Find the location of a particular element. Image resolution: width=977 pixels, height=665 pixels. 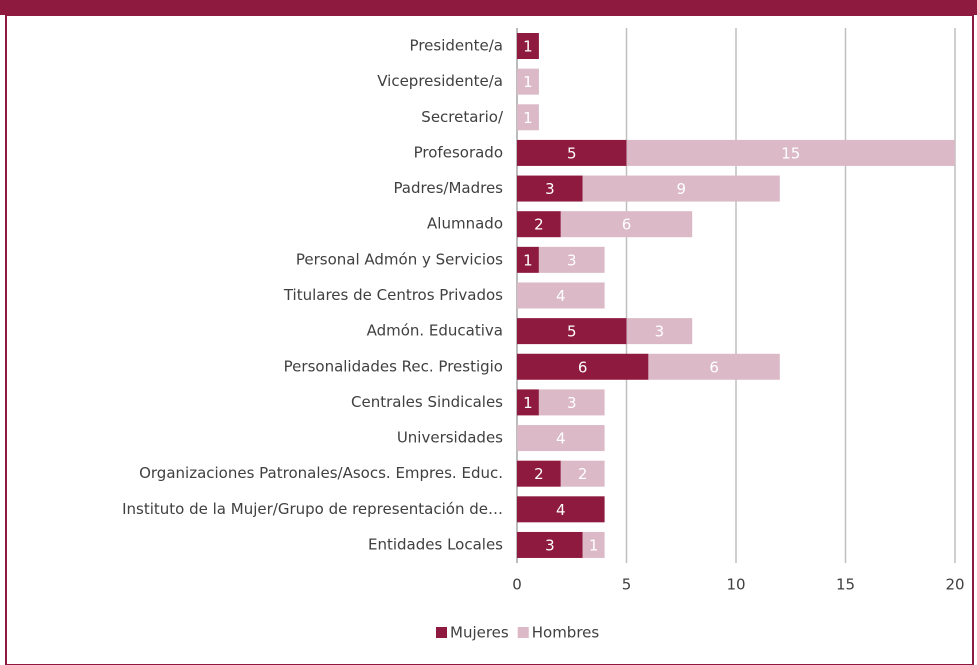

data-label: 9 is located at coordinates (681, 189).